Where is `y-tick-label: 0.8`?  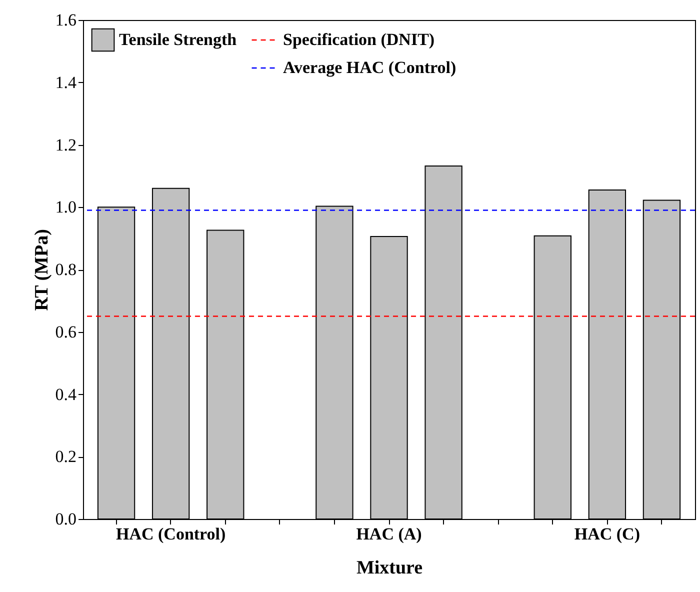 y-tick-label: 0.8 is located at coordinates (65, 269).